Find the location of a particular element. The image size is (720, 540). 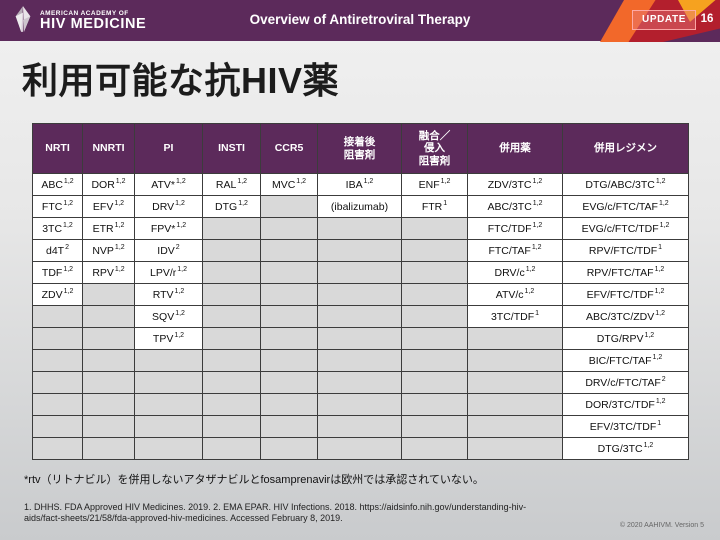

drug-cell: DTG/RPV1,2 is located at coordinates (625, 338).